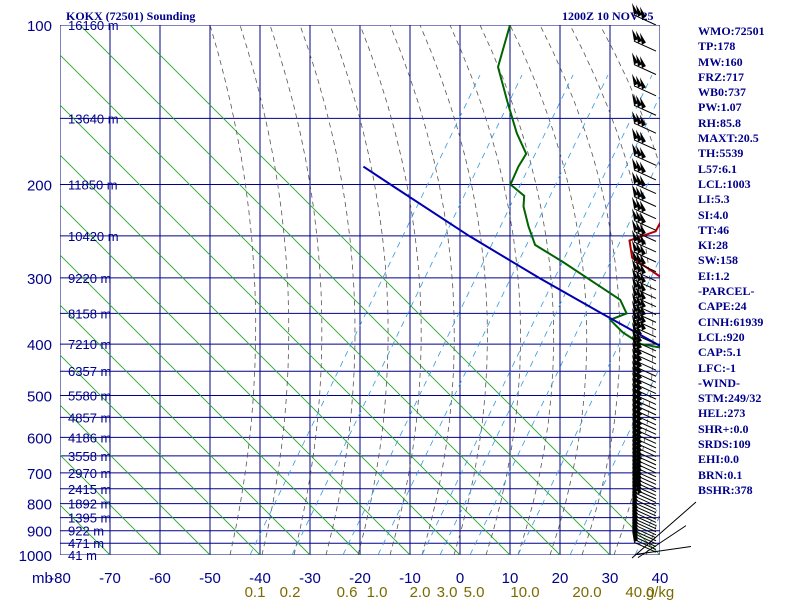  Describe the element at coordinates (723, 428) in the screenshot. I see `index-item: SHR+:0.0` at that location.